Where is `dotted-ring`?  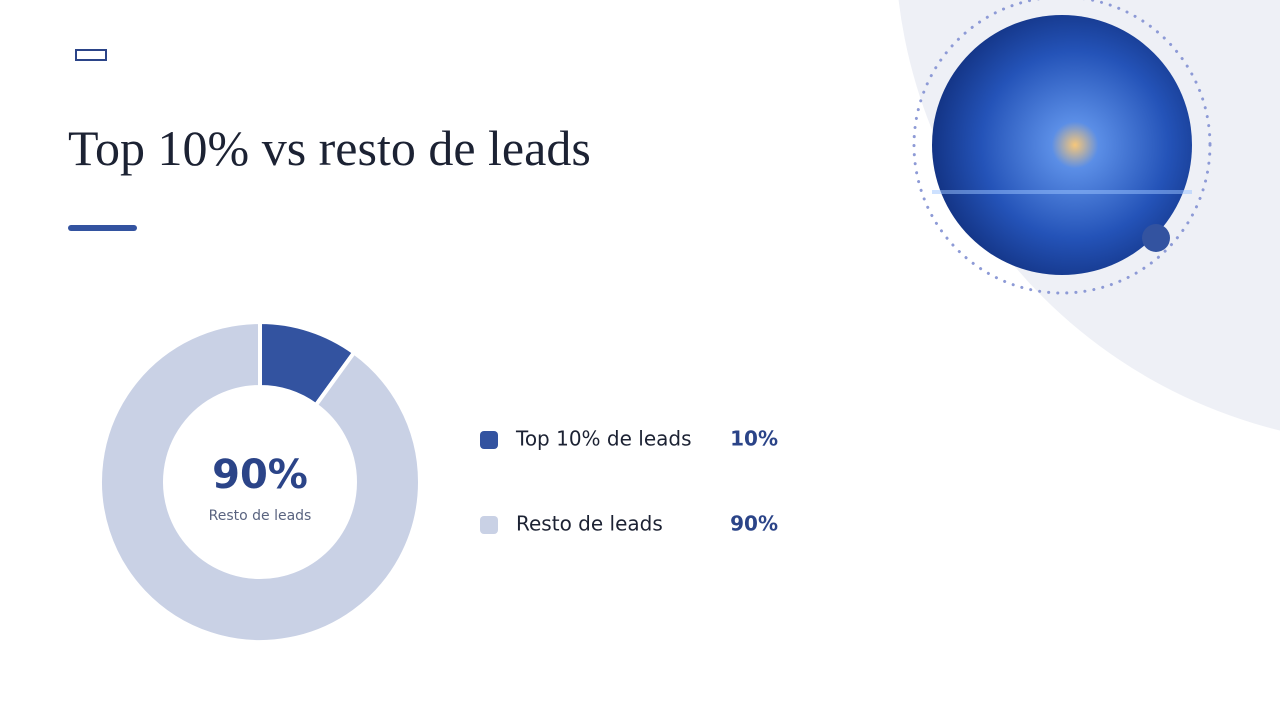 dotted-ring is located at coordinates (1062, 147).